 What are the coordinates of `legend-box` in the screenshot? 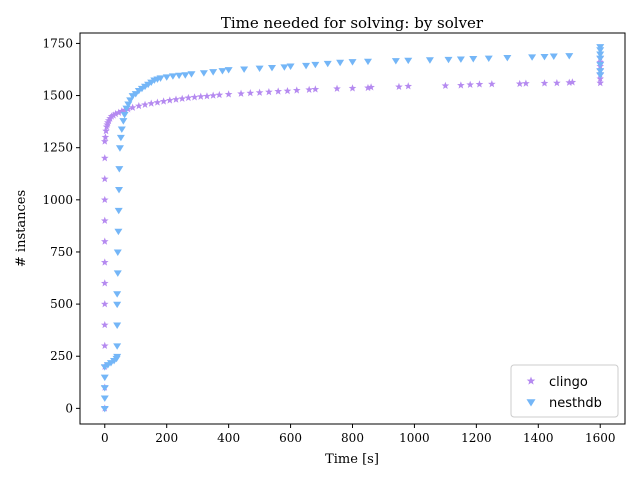 It's located at (564, 391).